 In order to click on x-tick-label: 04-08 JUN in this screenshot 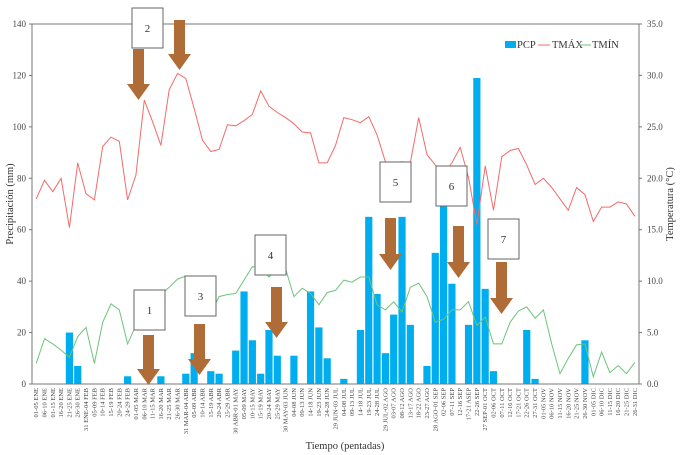, I will do `click(294, 402)`.